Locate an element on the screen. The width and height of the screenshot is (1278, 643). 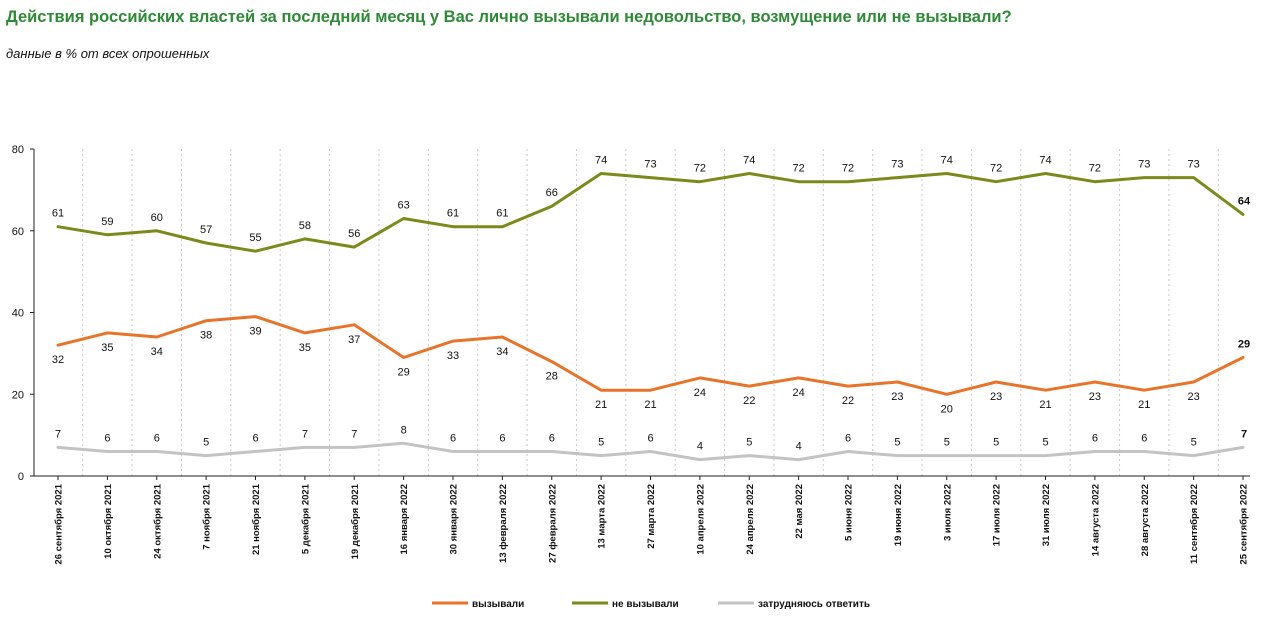
legend-label: не вызывали is located at coordinates (645, 604).